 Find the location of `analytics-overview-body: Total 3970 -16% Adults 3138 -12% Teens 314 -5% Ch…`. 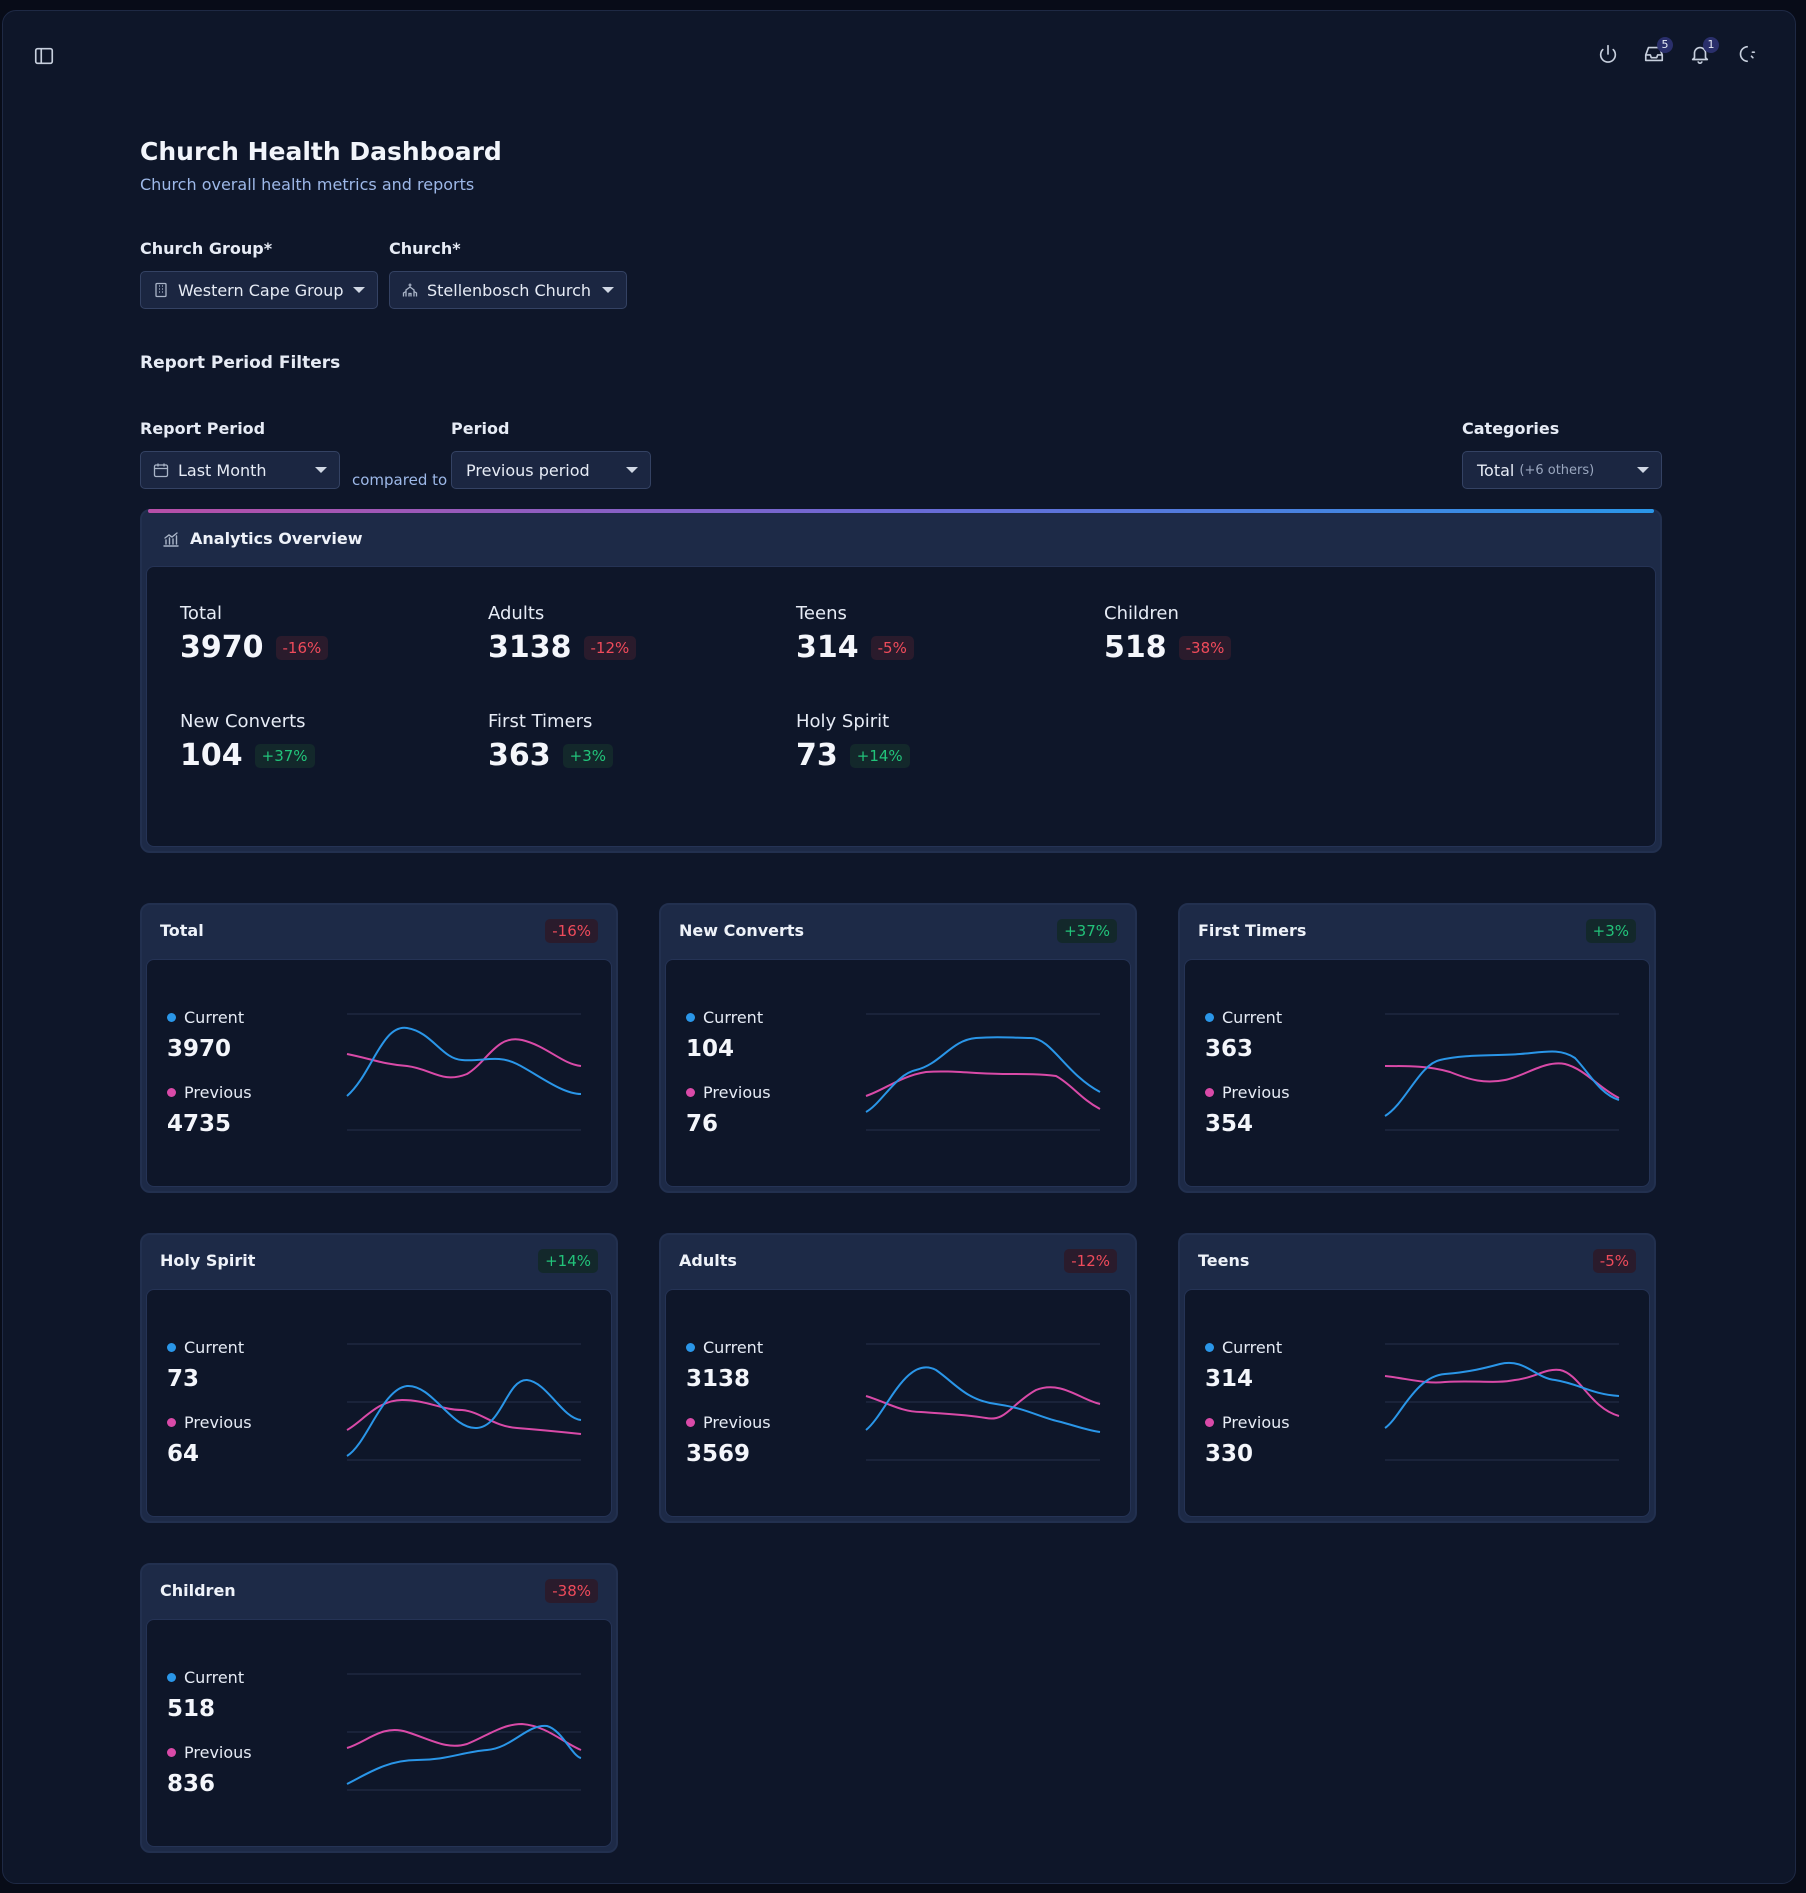

analytics-overview-body: Total 3970 -16% Adults 3138 -12% Teens 314 -5% Ch… is located at coordinates (901, 706).